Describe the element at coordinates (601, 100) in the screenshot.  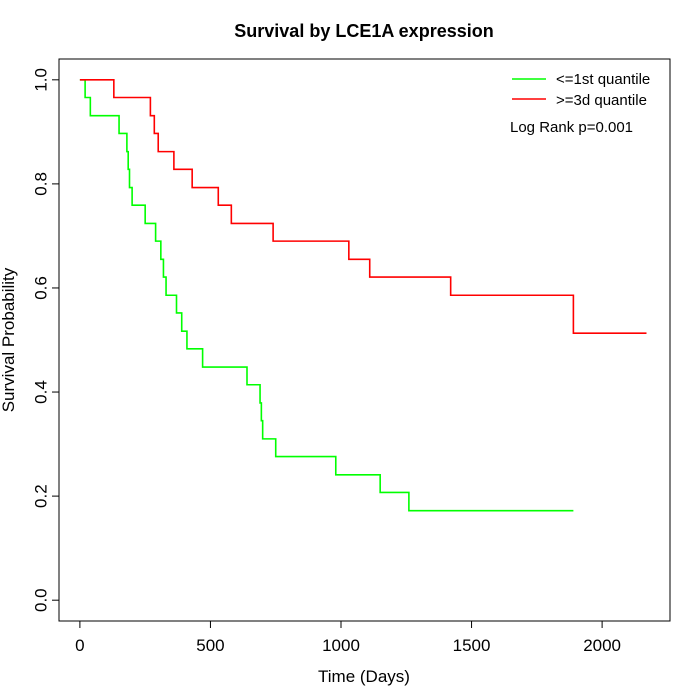
I see `legend-label-high: >=3d quantile` at that location.